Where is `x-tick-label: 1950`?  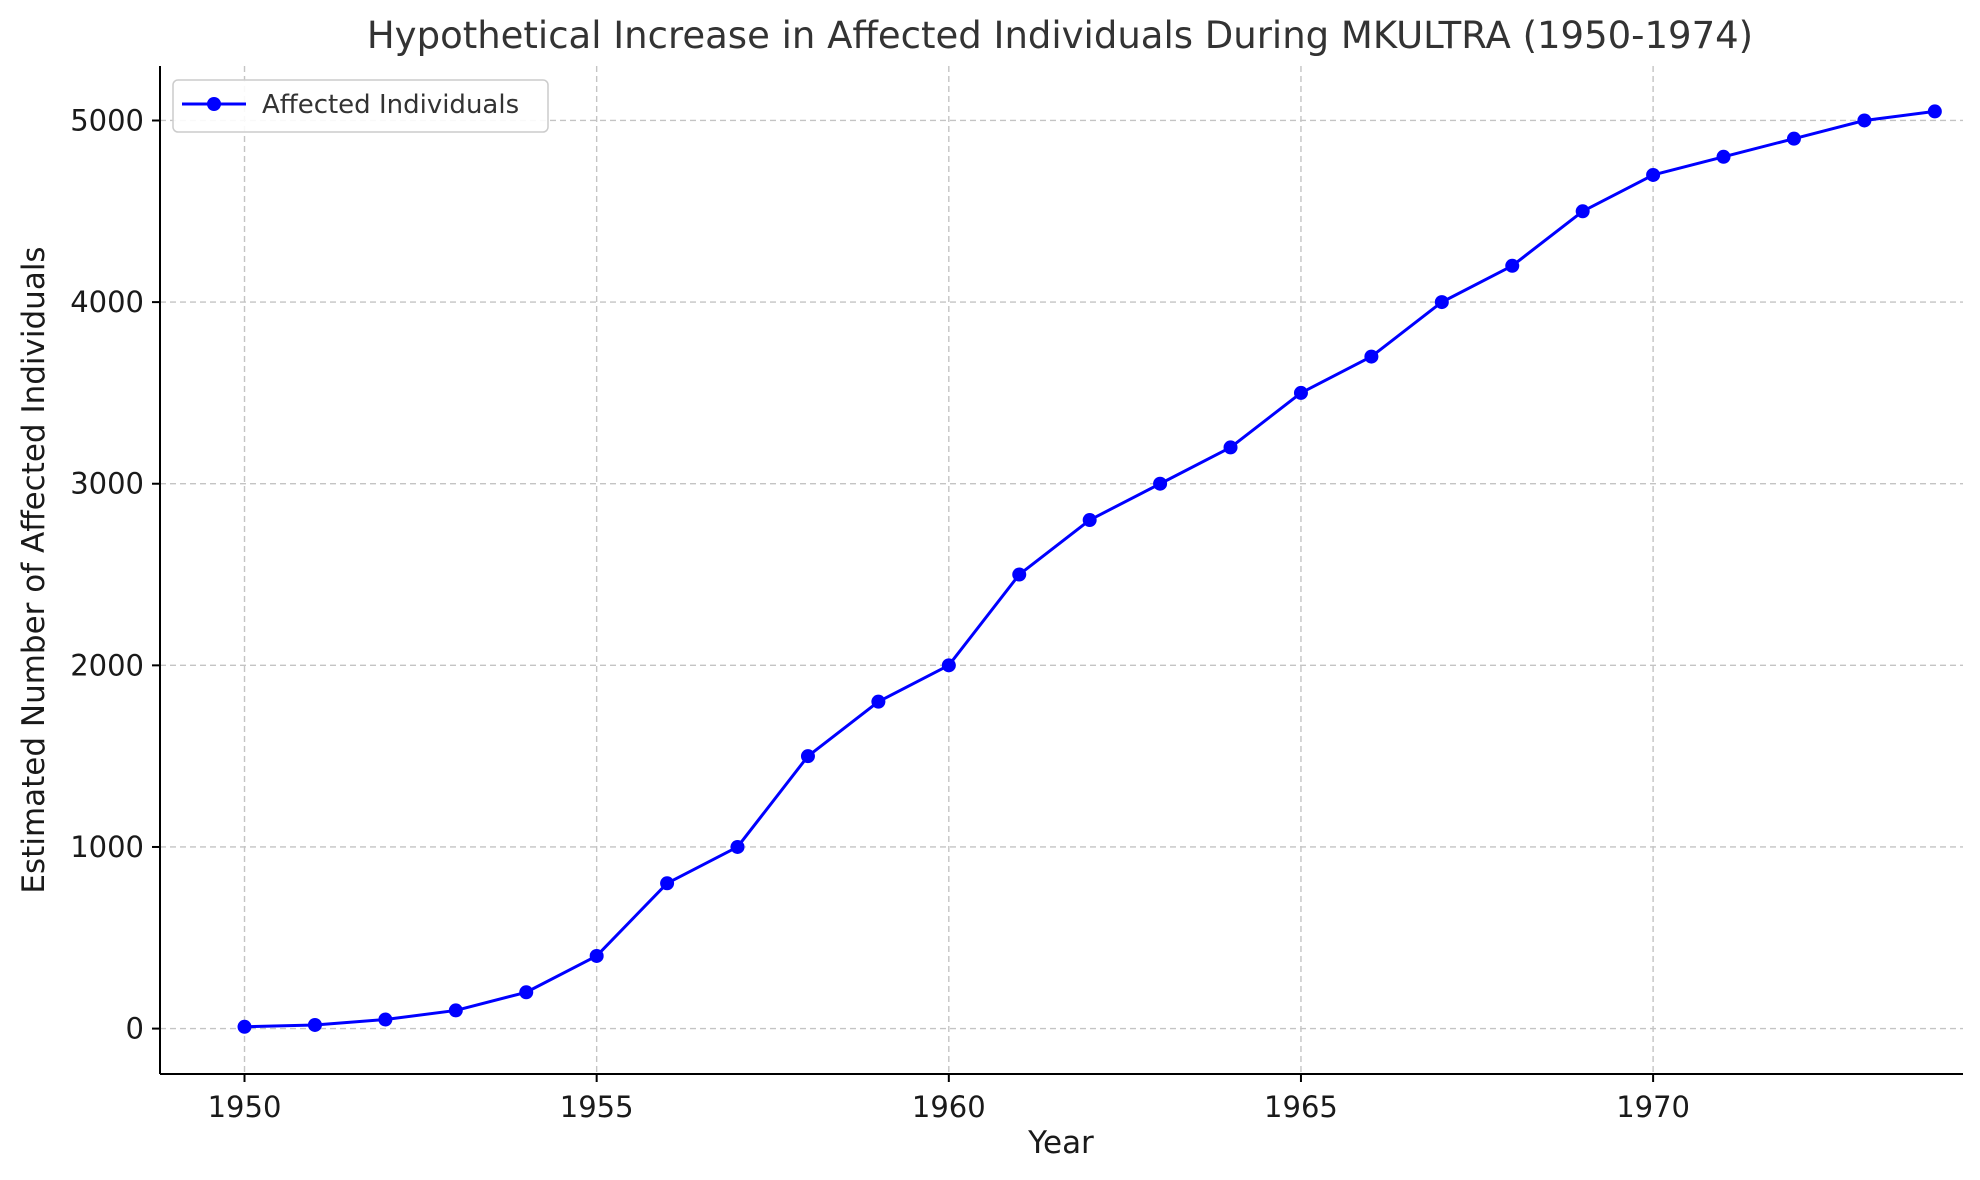
x-tick-label: 1950 is located at coordinates (245, 1107).